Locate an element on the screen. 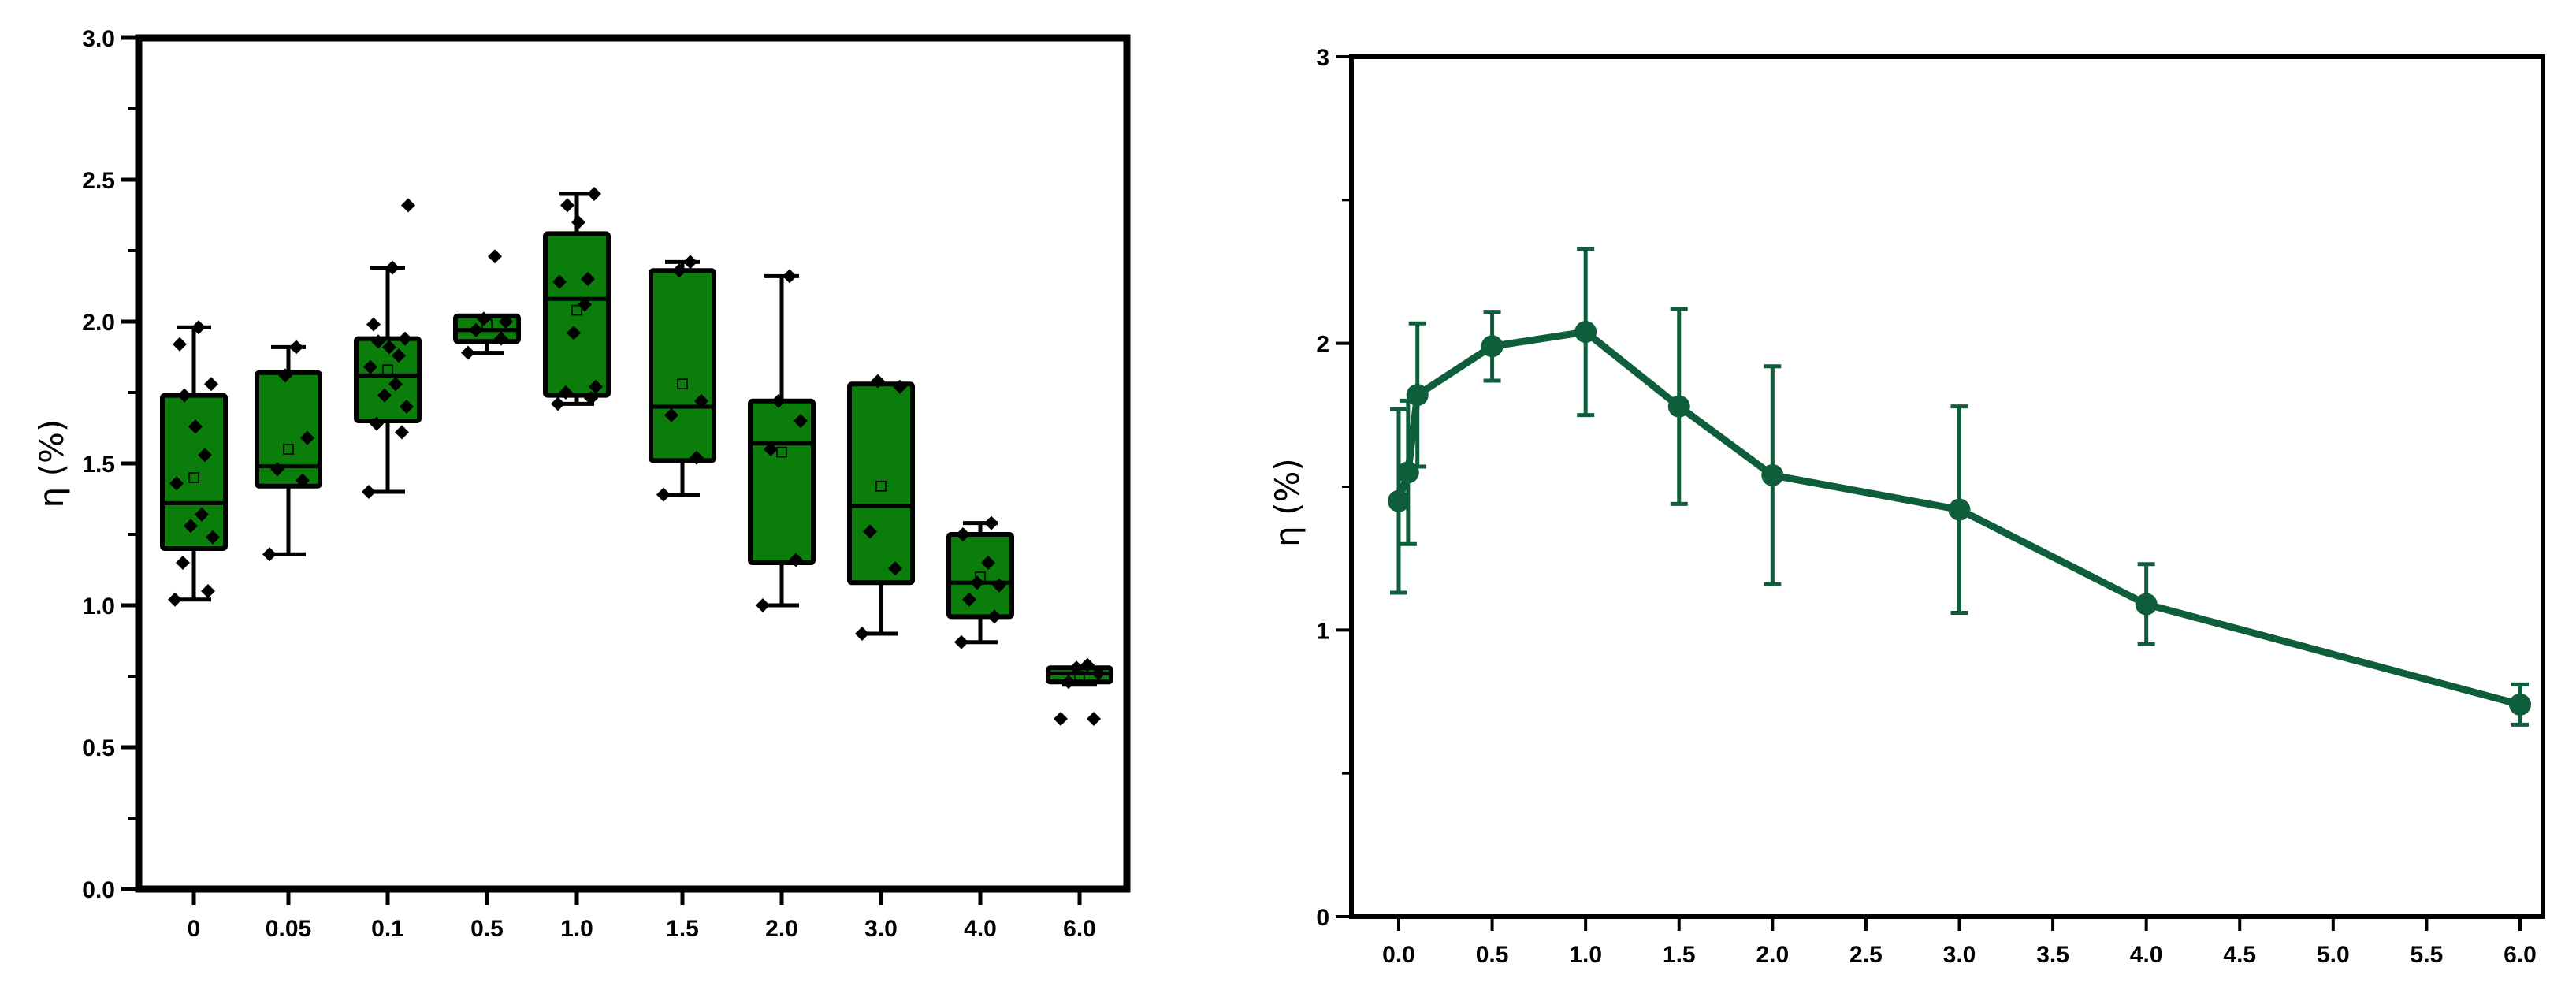 The height and width of the screenshot is (986, 2576). y-tick-label-3: 1.5 is located at coordinates (98, 465).